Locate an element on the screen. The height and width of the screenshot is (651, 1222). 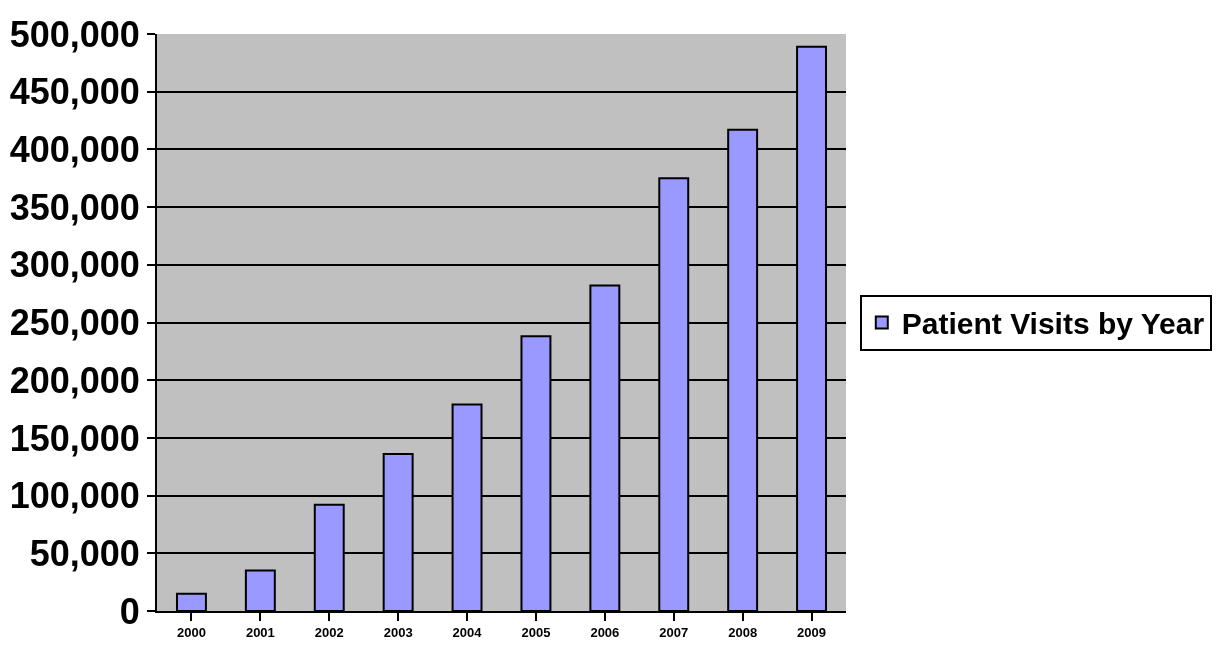
y-tick-label: 100,000 is located at coordinates (74, 496).